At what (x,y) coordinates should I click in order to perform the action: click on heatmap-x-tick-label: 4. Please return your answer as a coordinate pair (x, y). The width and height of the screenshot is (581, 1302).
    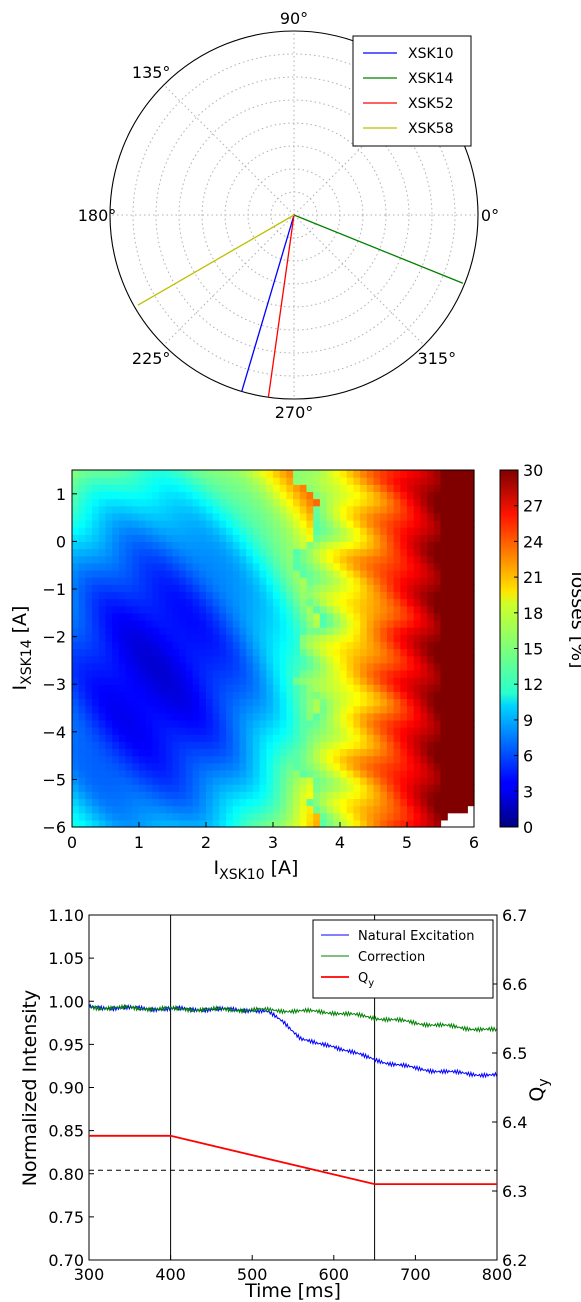
    Looking at the image, I should click on (340, 842).